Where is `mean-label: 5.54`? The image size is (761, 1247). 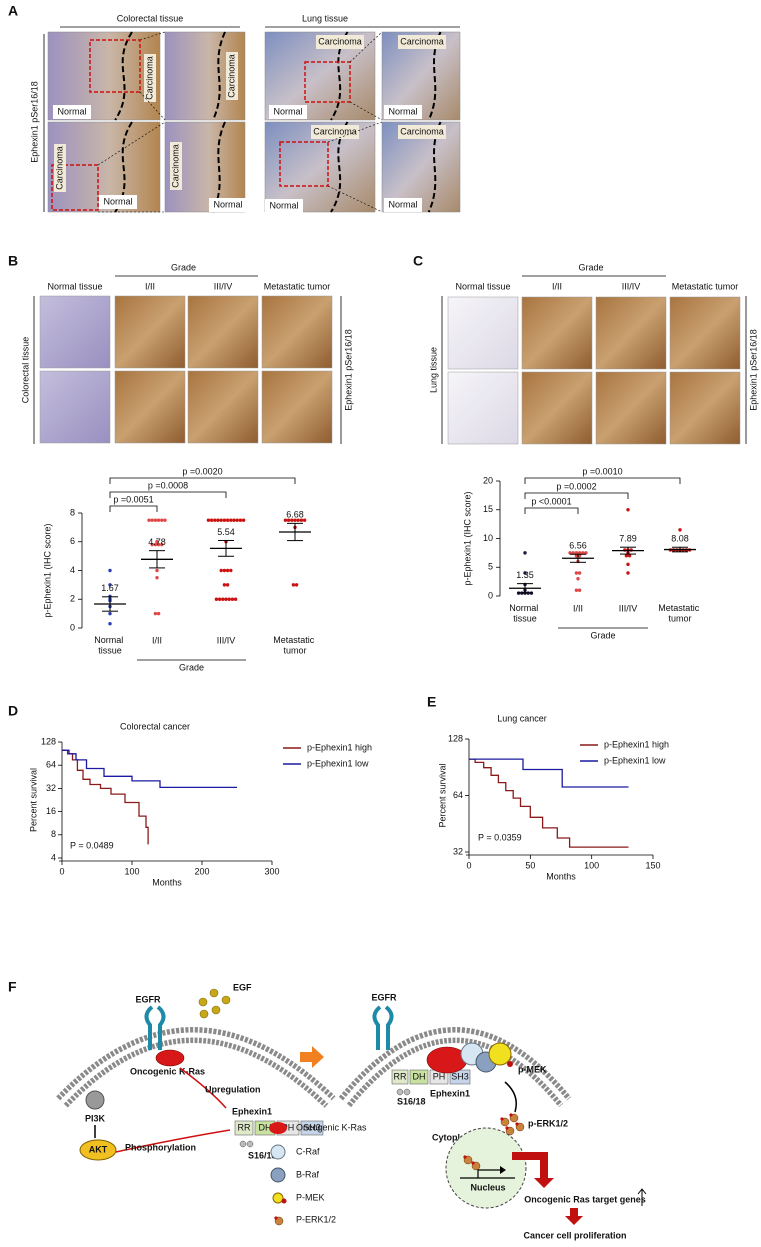
mean-label: 5.54 is located at coordinates (226, 532).